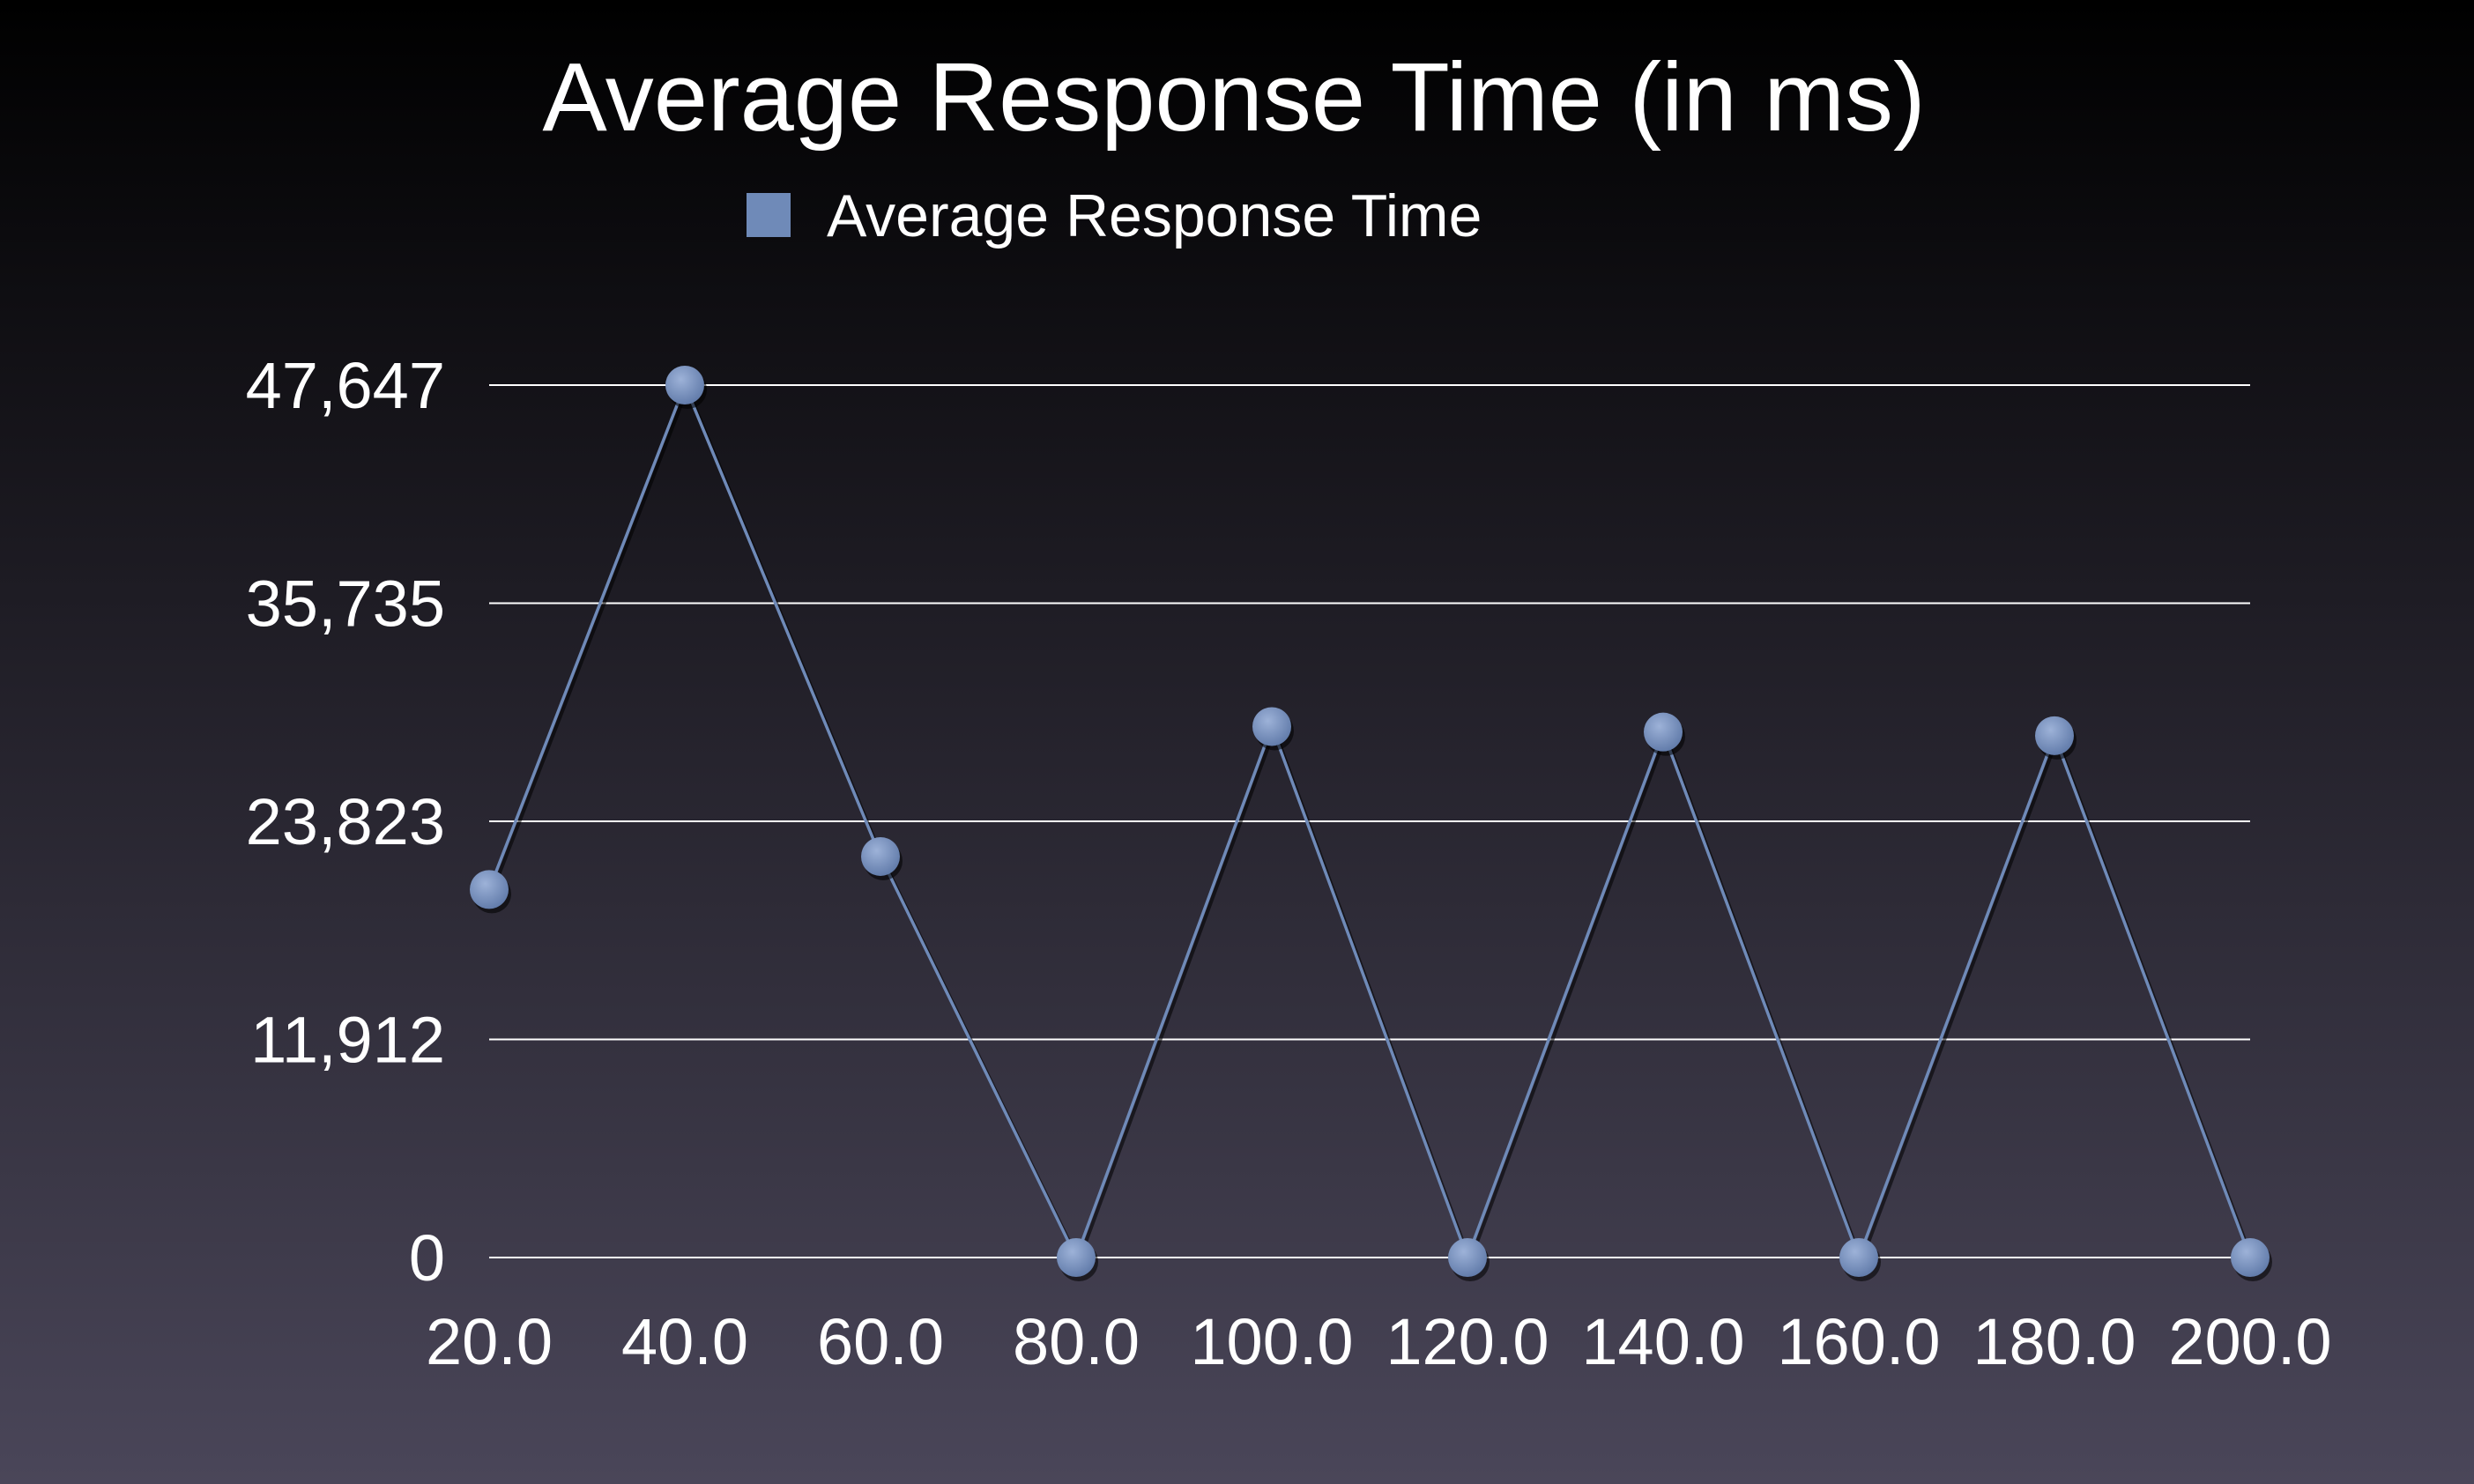 The width and height of the screenshot is (2474, 1484). Describe the element at coordinates (1154, 215) in the screenshot. I see `legend-label: Average Response Time` at that location.